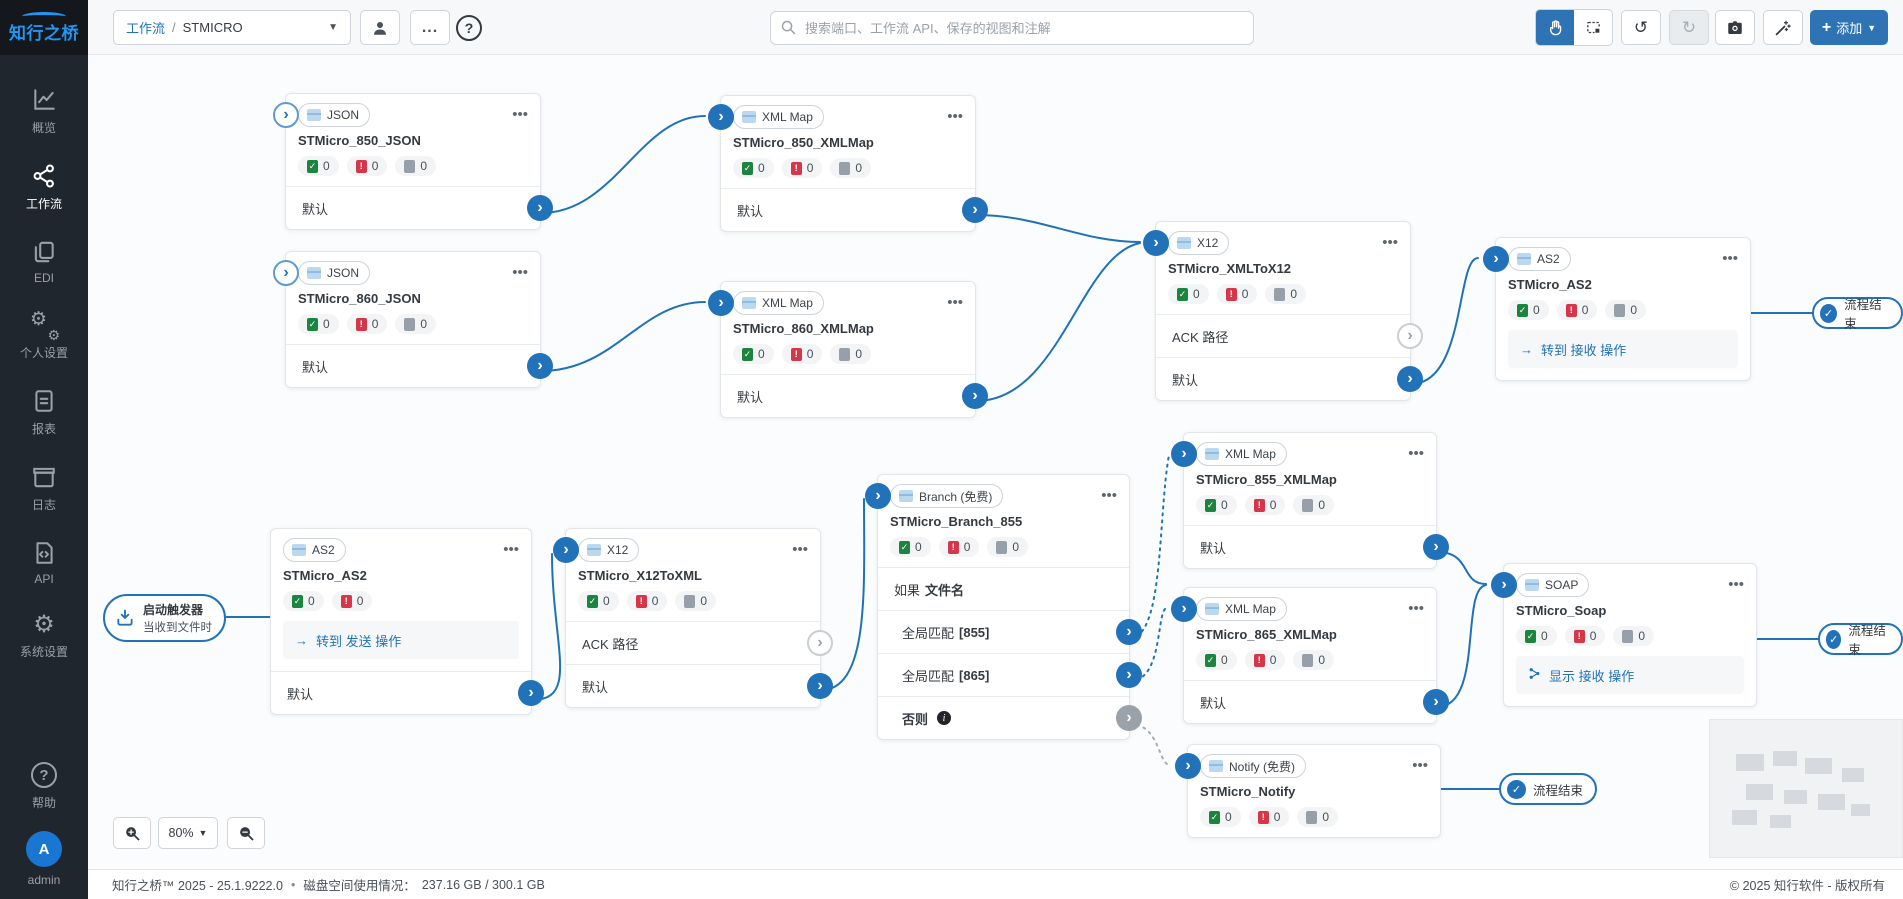  Describe the element at coordinates (380, 27) in the screenshot. I see `user-button` at that location.